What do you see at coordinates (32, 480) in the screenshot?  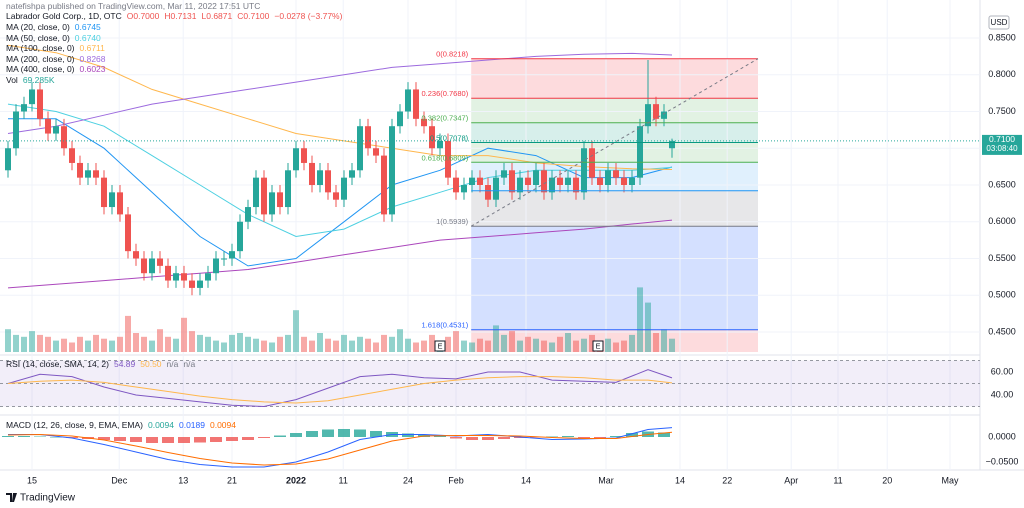 I see `time-tick-label: 15` at bounding box center [32, 480].